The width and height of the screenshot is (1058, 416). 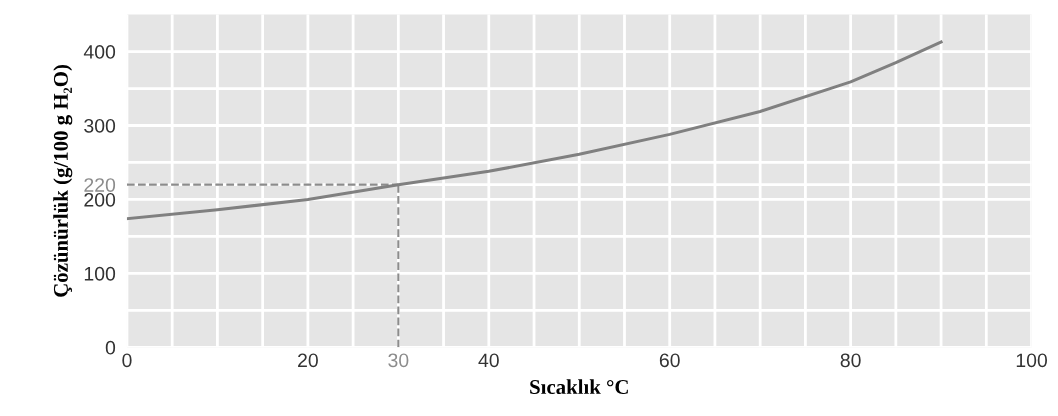 I want to click on x-tick-label: 0, so click(x=127, y=360).